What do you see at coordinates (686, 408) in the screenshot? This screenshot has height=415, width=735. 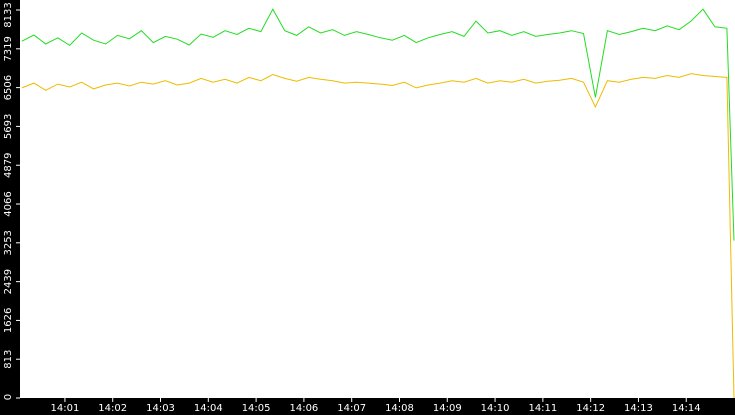 I see `x-tick-label: 14:14` at bounding box center [686, 408].